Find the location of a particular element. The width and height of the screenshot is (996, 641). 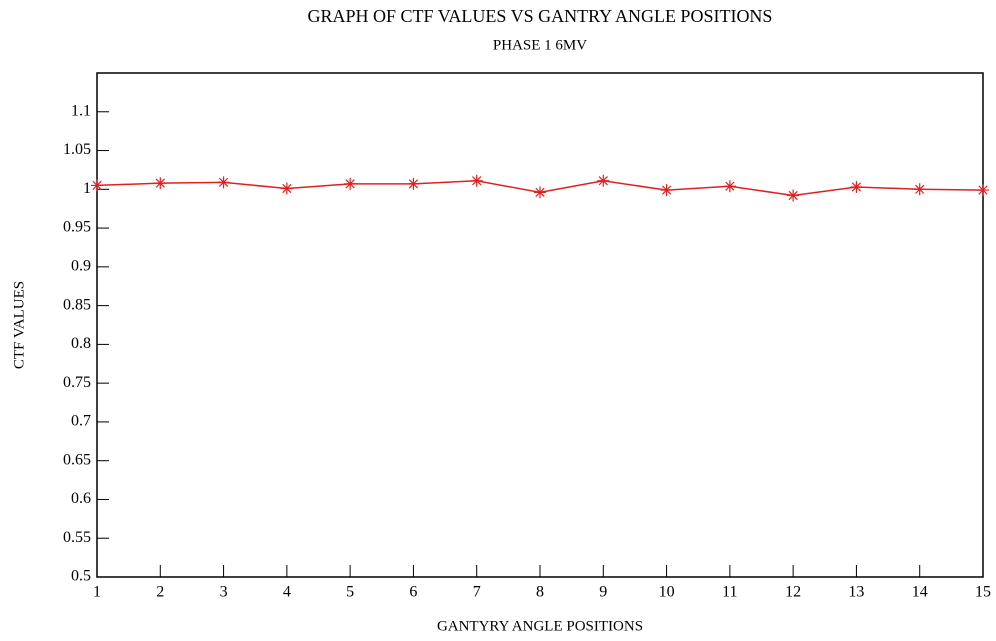

y-tick-label: 1 is located at coordinates (87, 188).